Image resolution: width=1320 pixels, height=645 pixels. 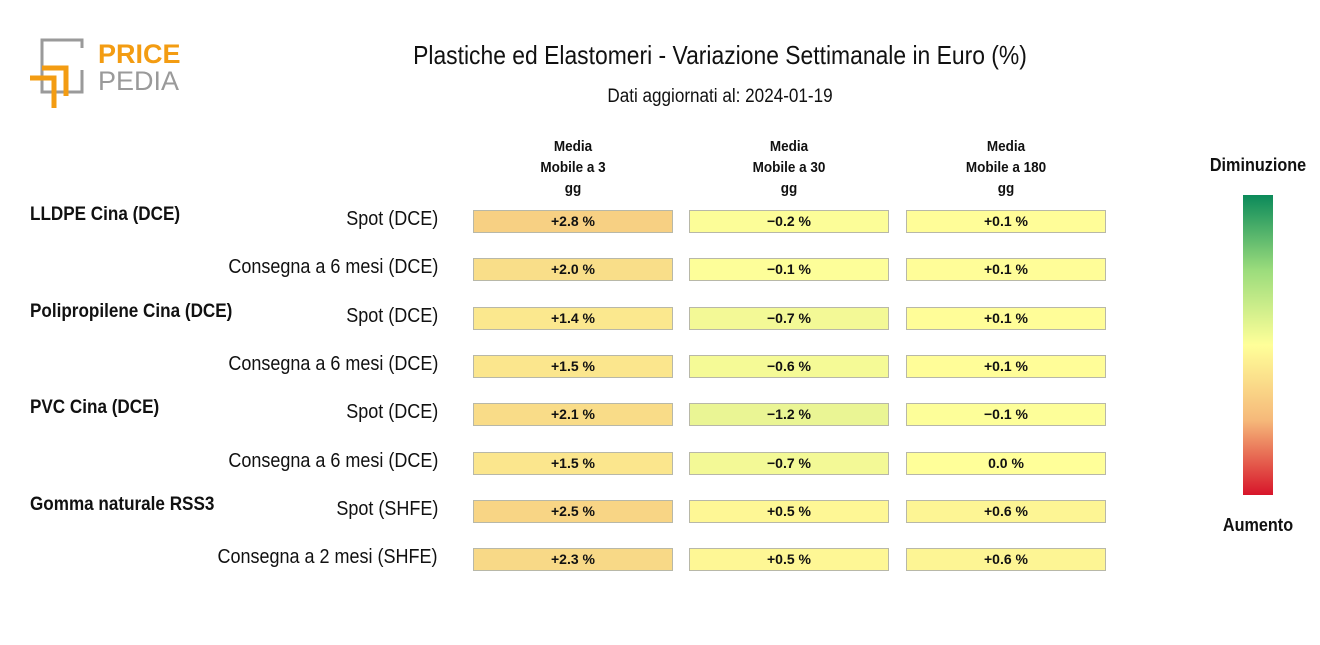 What do you see at coordinates (573, 270) in the screenshot?
I see `value-cell: +2.0 %` at bounding box center [573, 270].